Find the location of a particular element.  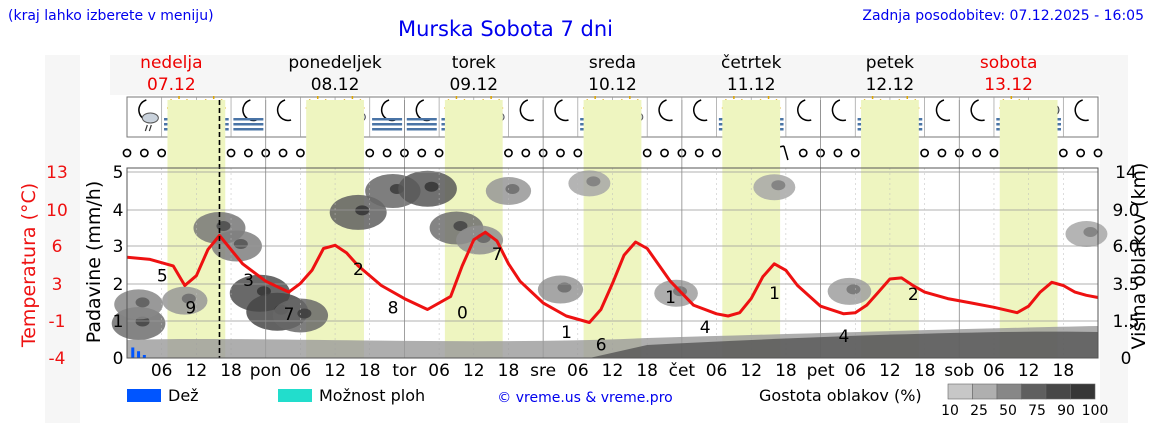

day-date: 12.12 is located at coordinates (890, 85).